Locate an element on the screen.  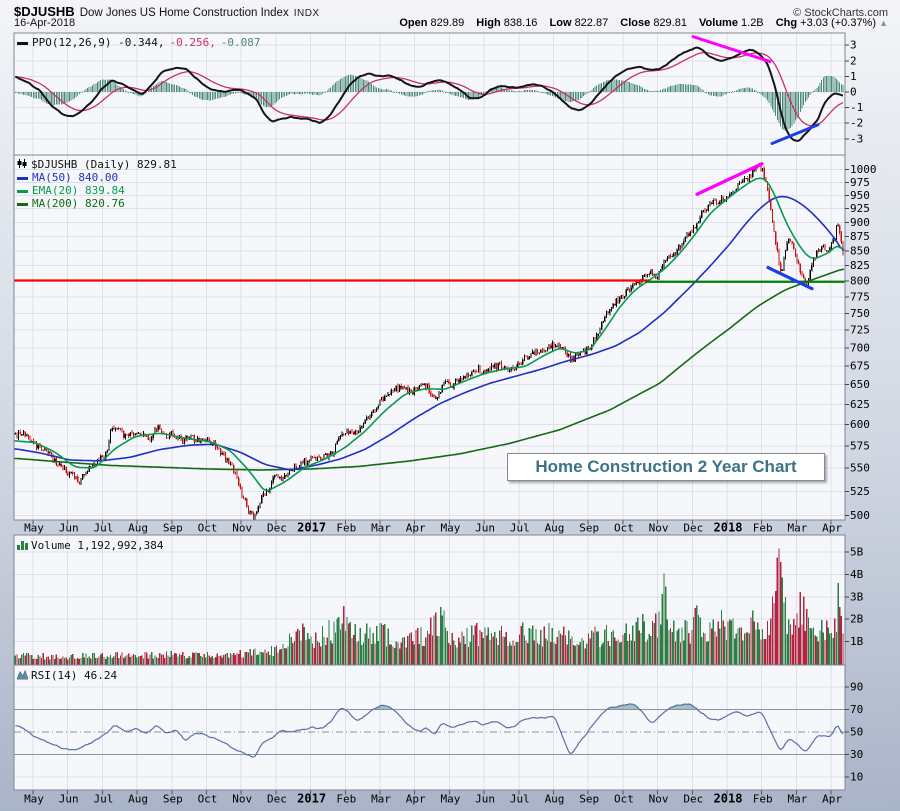
svg-text: Sep is located at coordinates (173, 799).